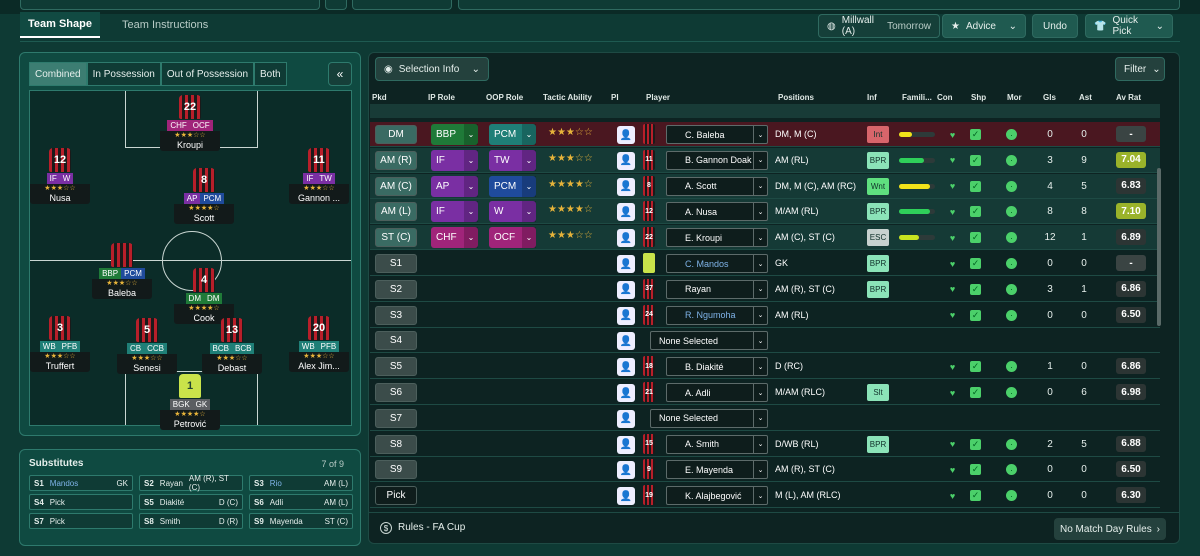 The height and width of the screenshot is (556, 1200). What do you see at coordinates (441, 97) in the screenshot?
I see `column-header: IP Role` at bounding box center [441, 97].